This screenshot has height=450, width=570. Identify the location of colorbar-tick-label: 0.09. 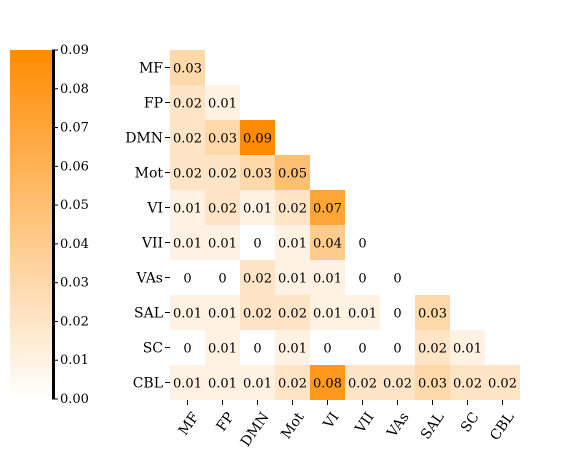
(74, 50).